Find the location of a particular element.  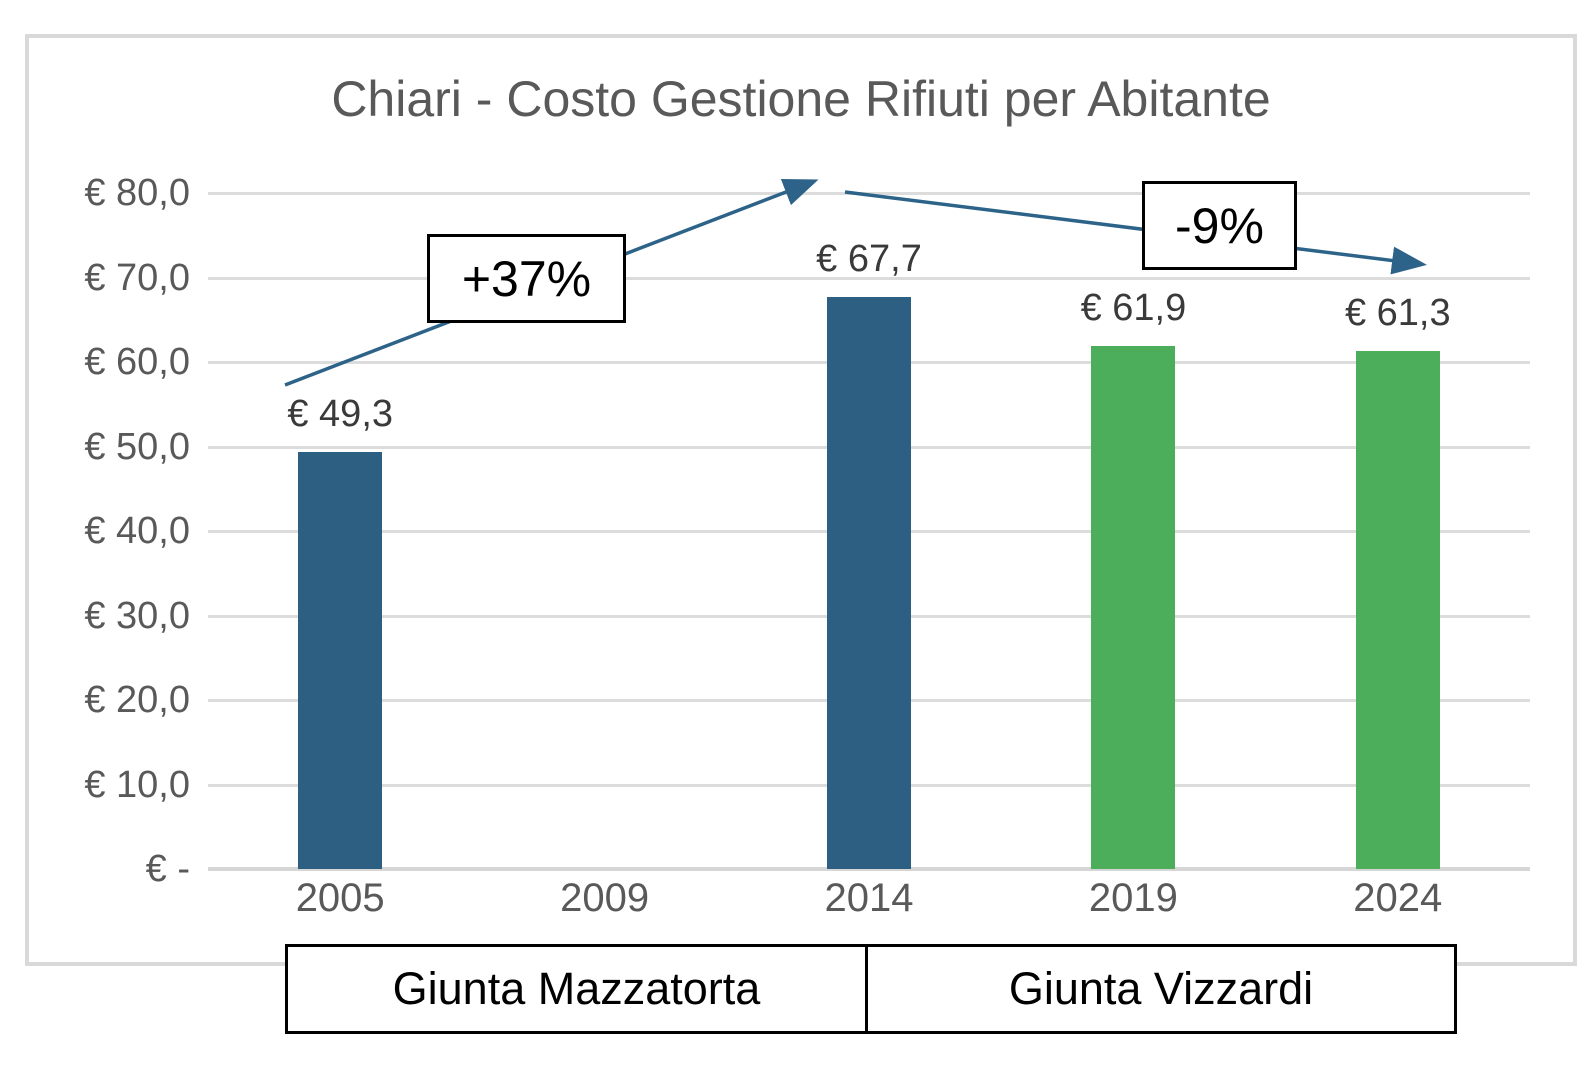

bar-value-label: € 49,3 is located at coordinates (340, 414).